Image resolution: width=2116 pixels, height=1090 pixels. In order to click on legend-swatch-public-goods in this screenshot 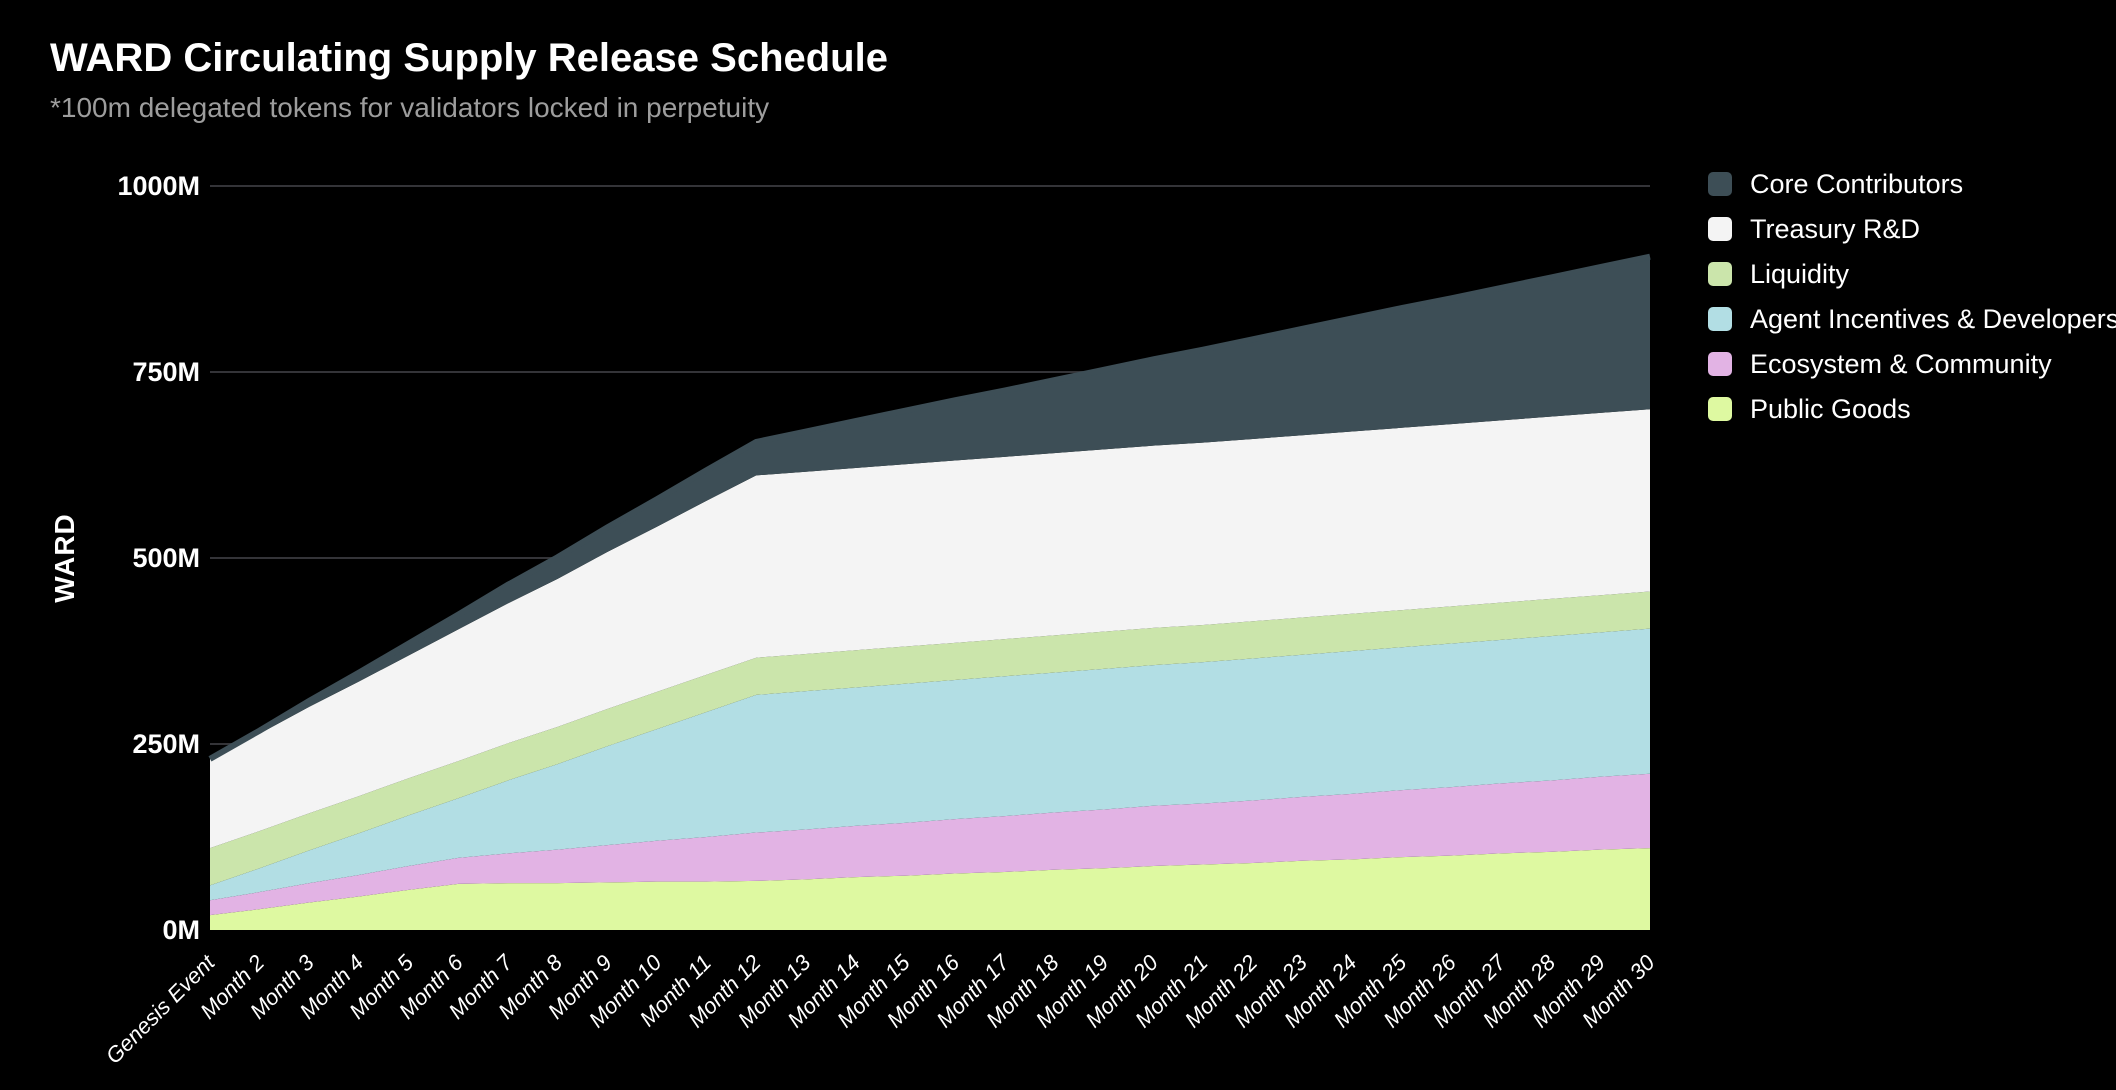, I will do `click(1720, 409)`.